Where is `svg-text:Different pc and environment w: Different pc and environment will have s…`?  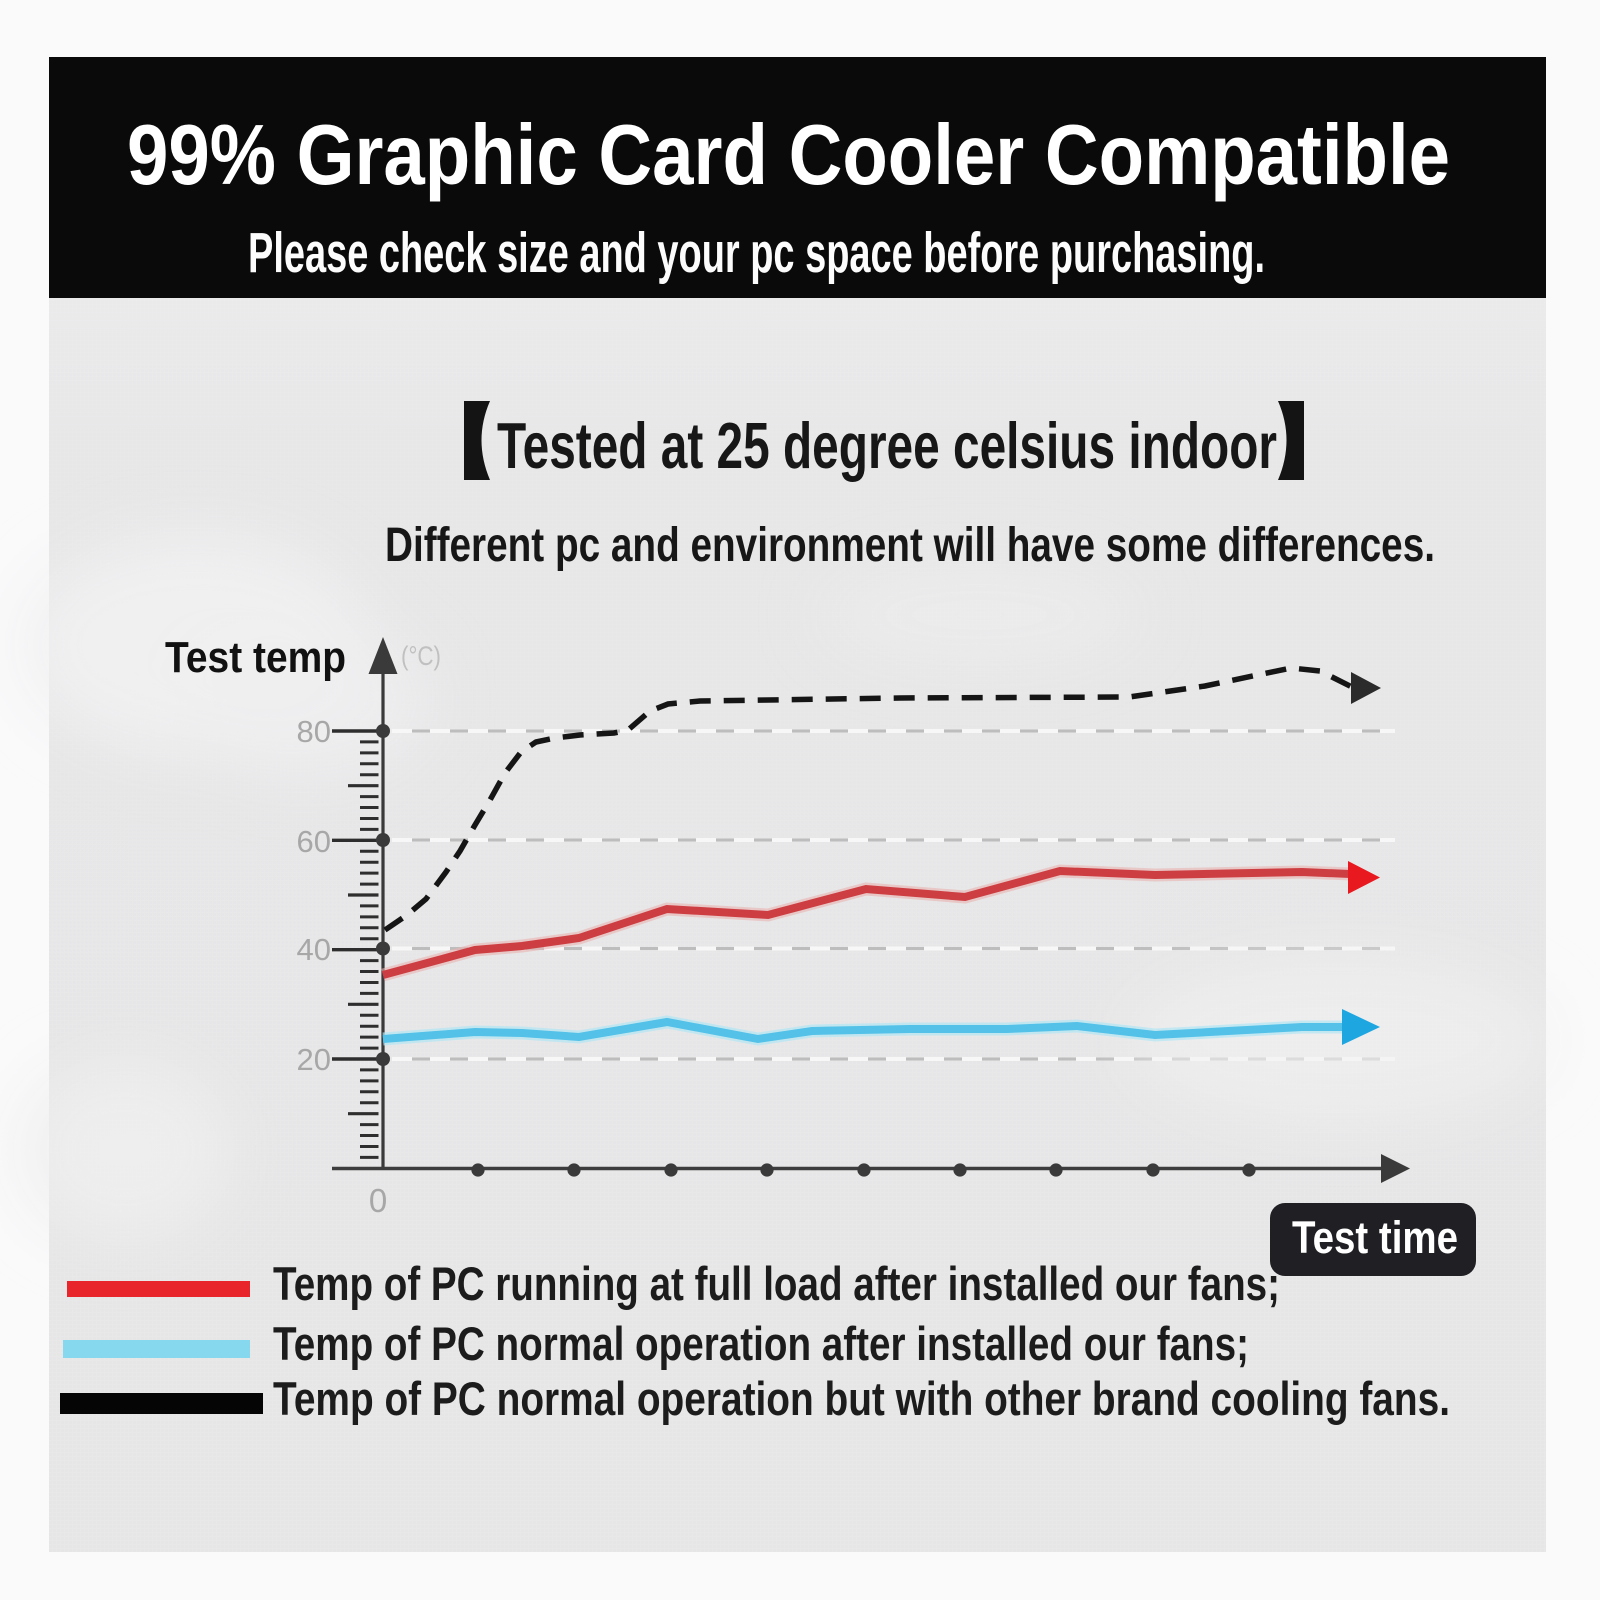 svg-text:Different pc and environment w: Different pc and environment will have s… is located at coordinates (910, 545).